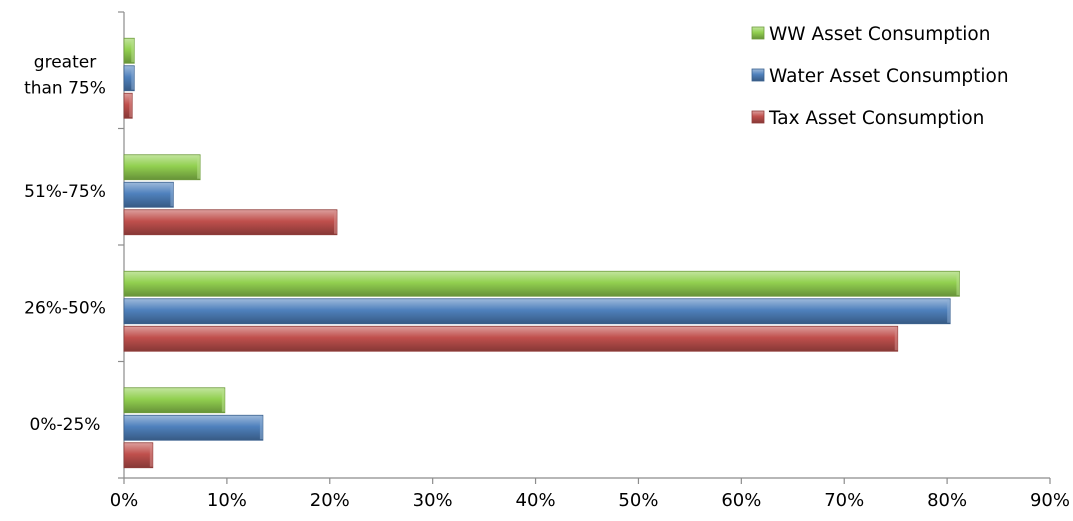 Image resolution: width=1073 pixels, height=521 pixels. What do you see at coordinates (330, 500) in the screenshot?
I see `x-tick-label: 20%` at bounding box center [330, 500].